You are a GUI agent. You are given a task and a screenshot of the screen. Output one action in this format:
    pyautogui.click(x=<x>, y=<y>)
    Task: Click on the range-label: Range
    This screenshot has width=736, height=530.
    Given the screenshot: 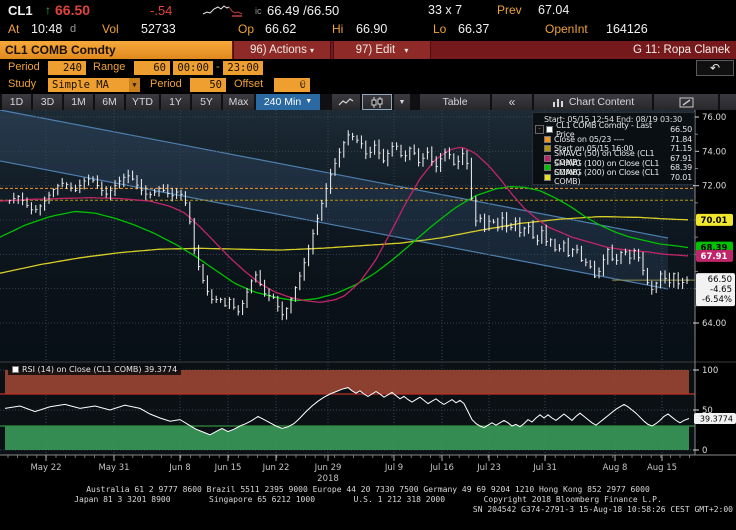 What is the action you would take?
    pyautogui.click(x=109, y=67)
    